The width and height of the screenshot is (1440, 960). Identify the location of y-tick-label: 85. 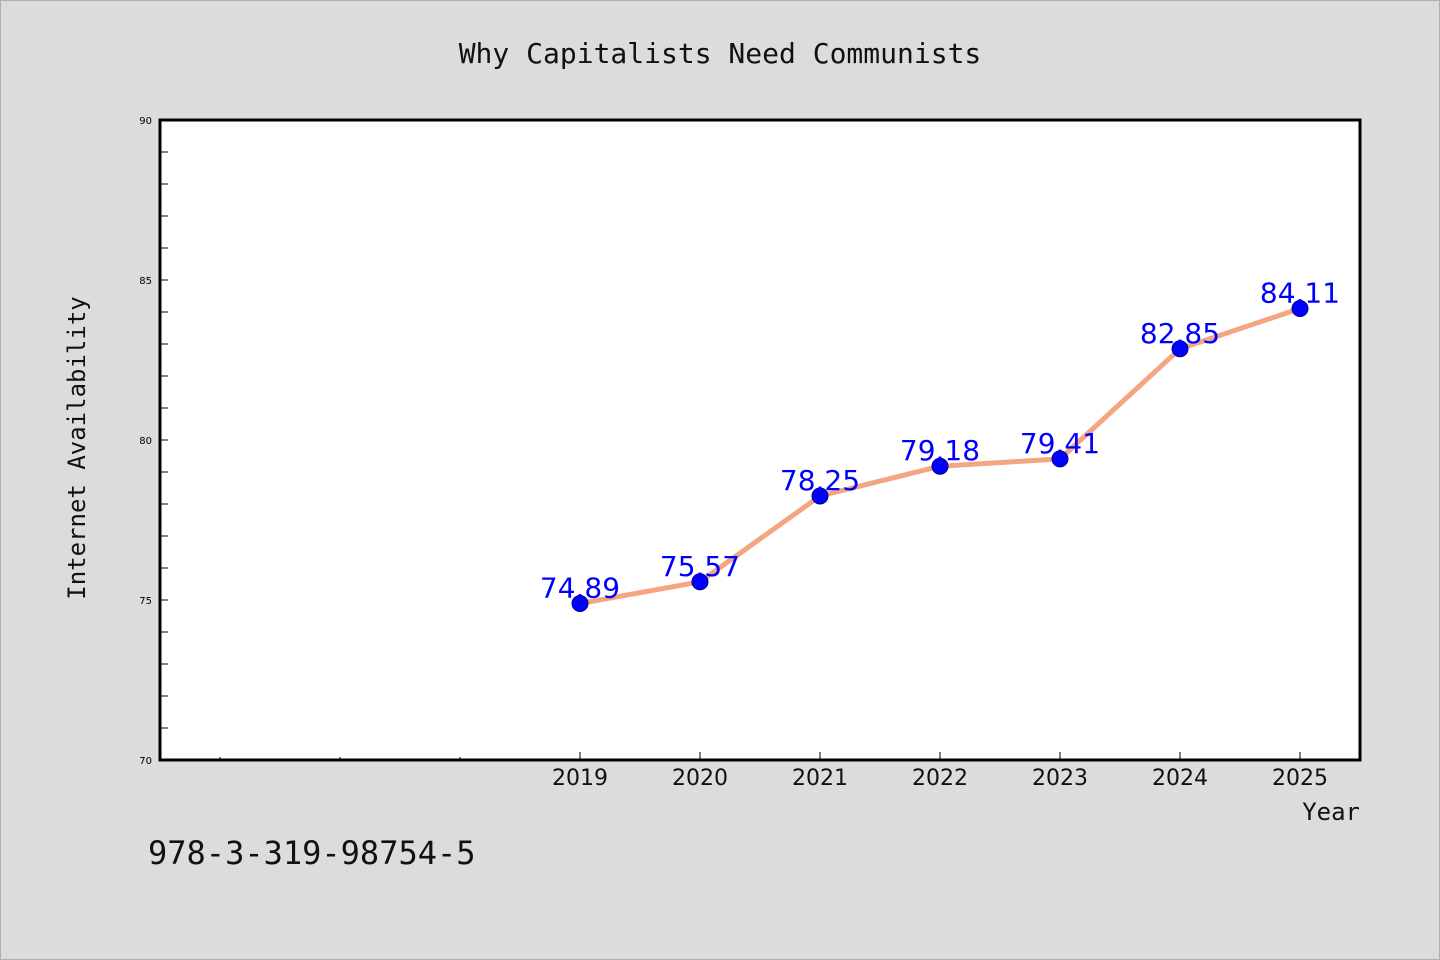
(145, 281).